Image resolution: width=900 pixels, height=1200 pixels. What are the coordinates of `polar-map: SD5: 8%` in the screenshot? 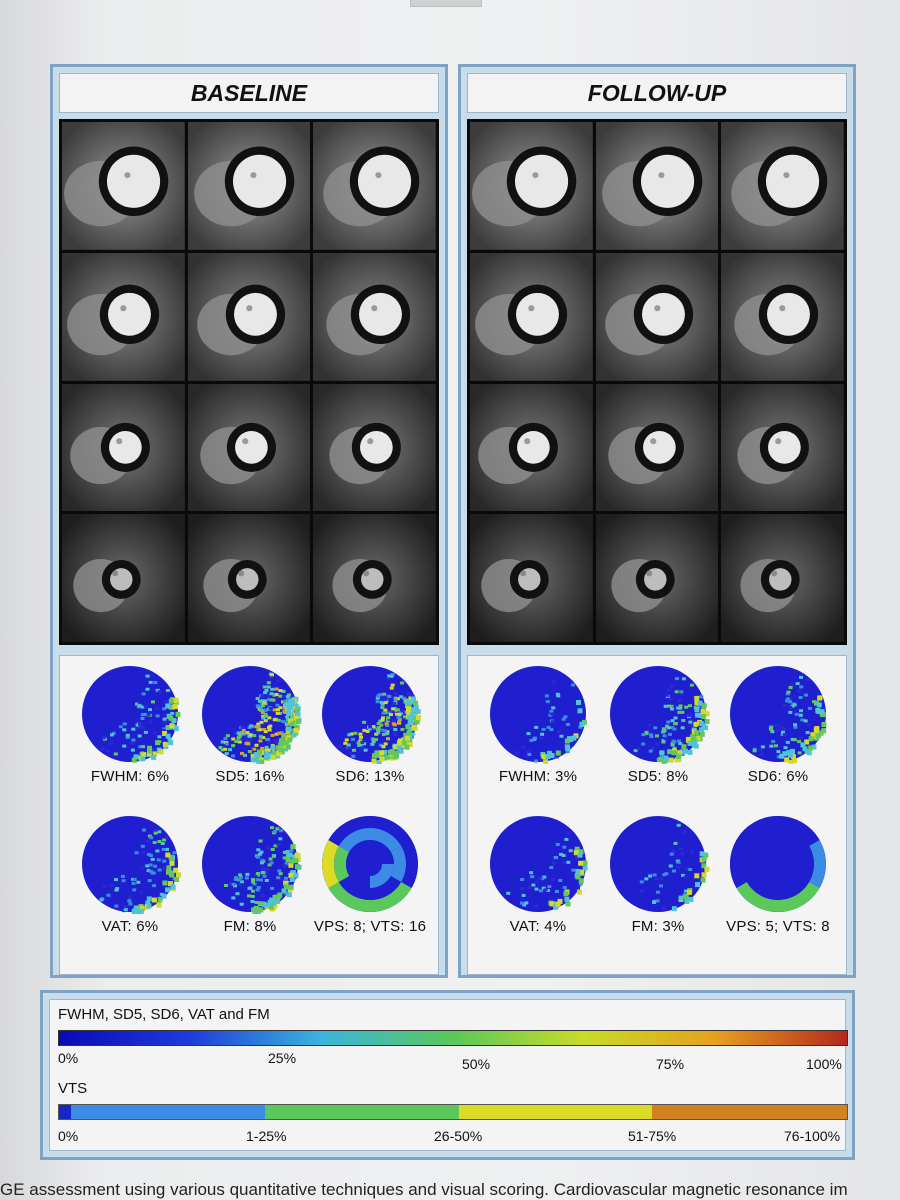 It's located at (658, 724).